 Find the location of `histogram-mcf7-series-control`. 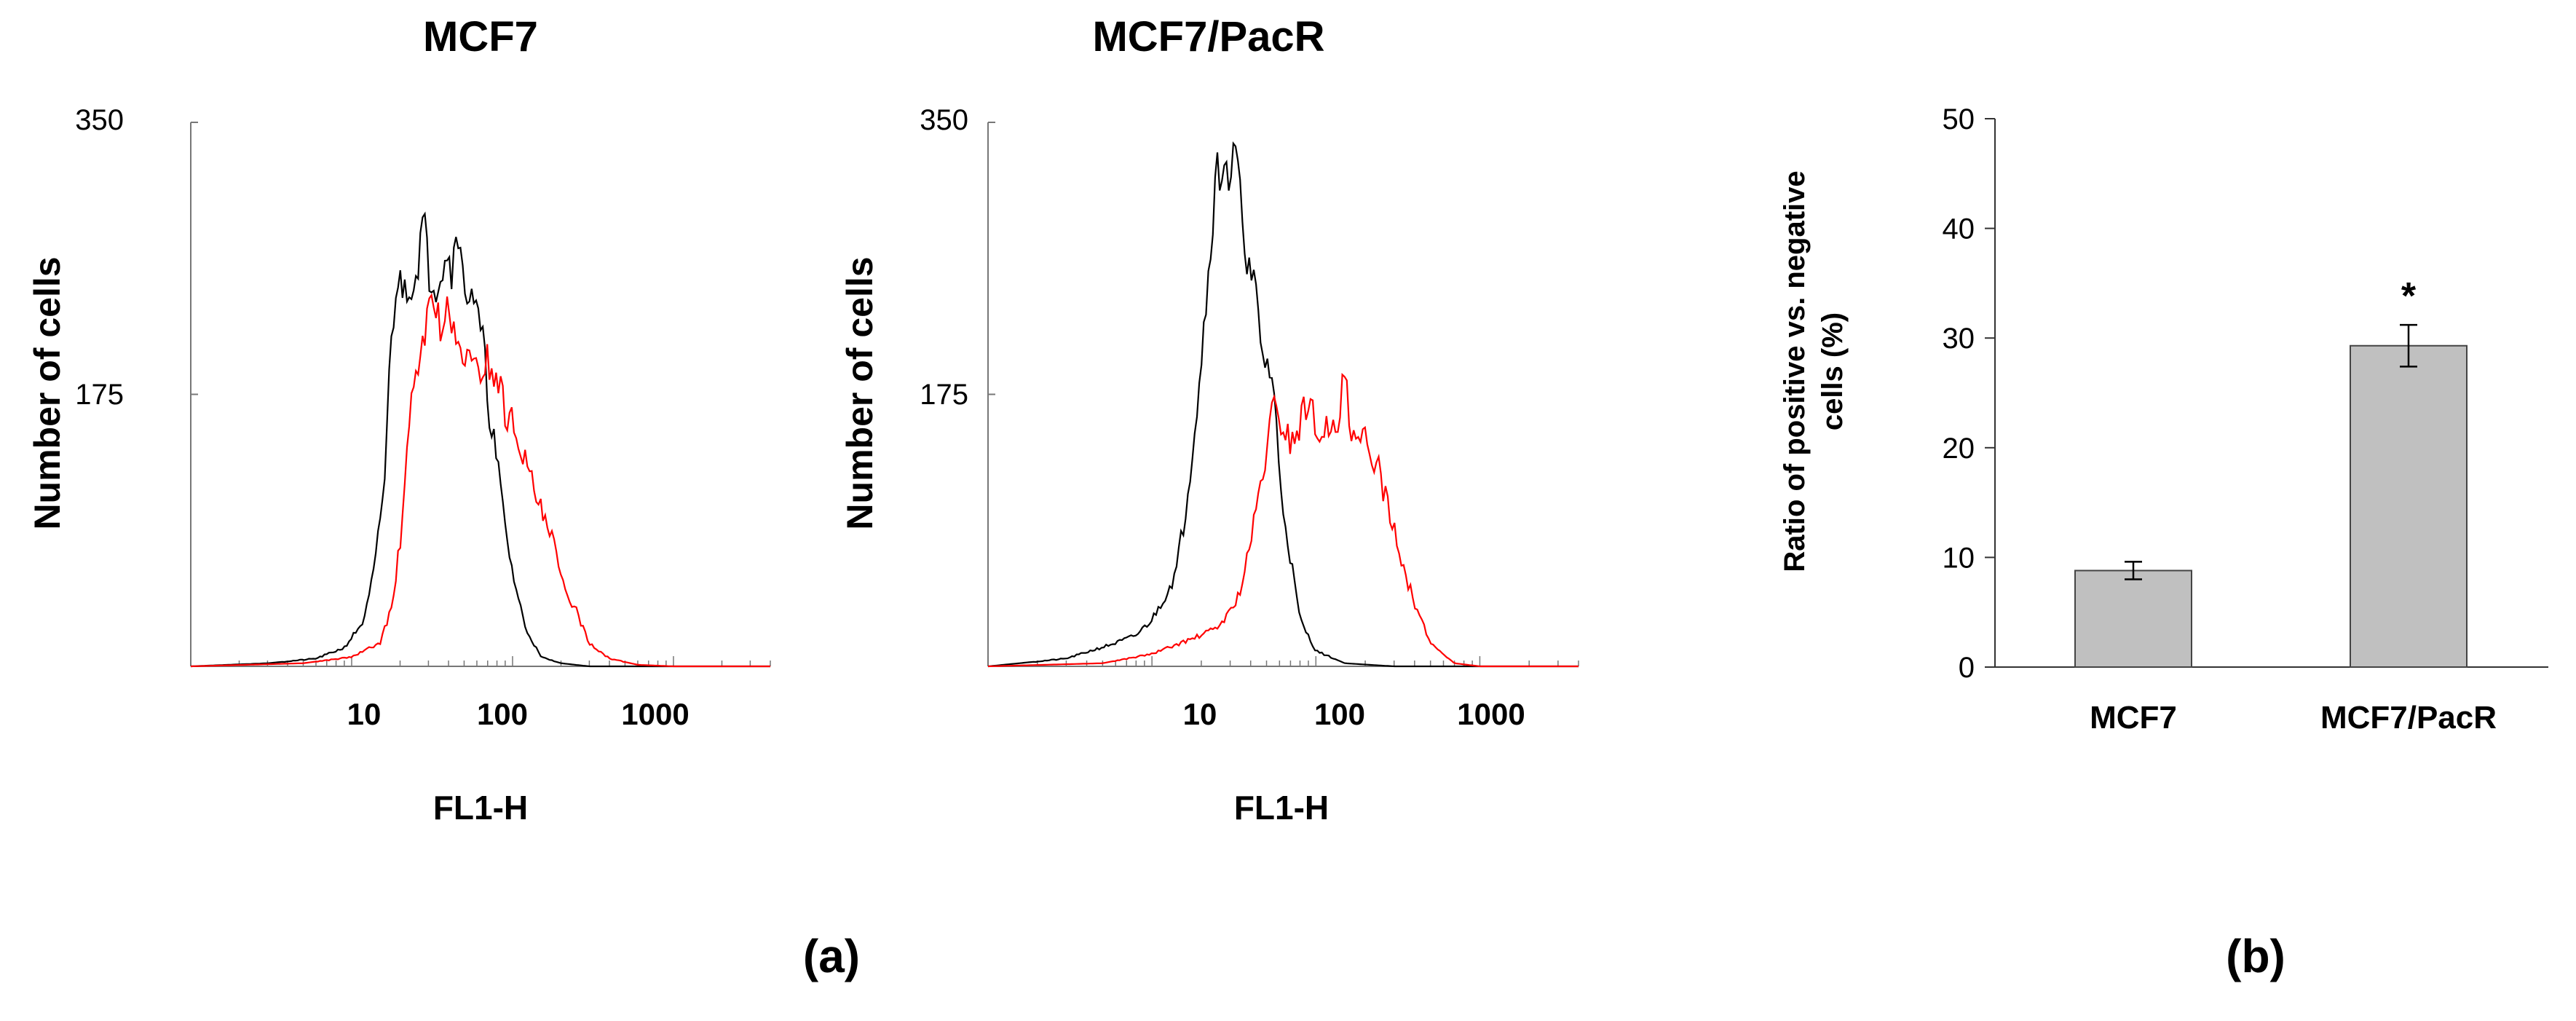

histogram-mcf7-series-control is located at coordinates (480, 440).